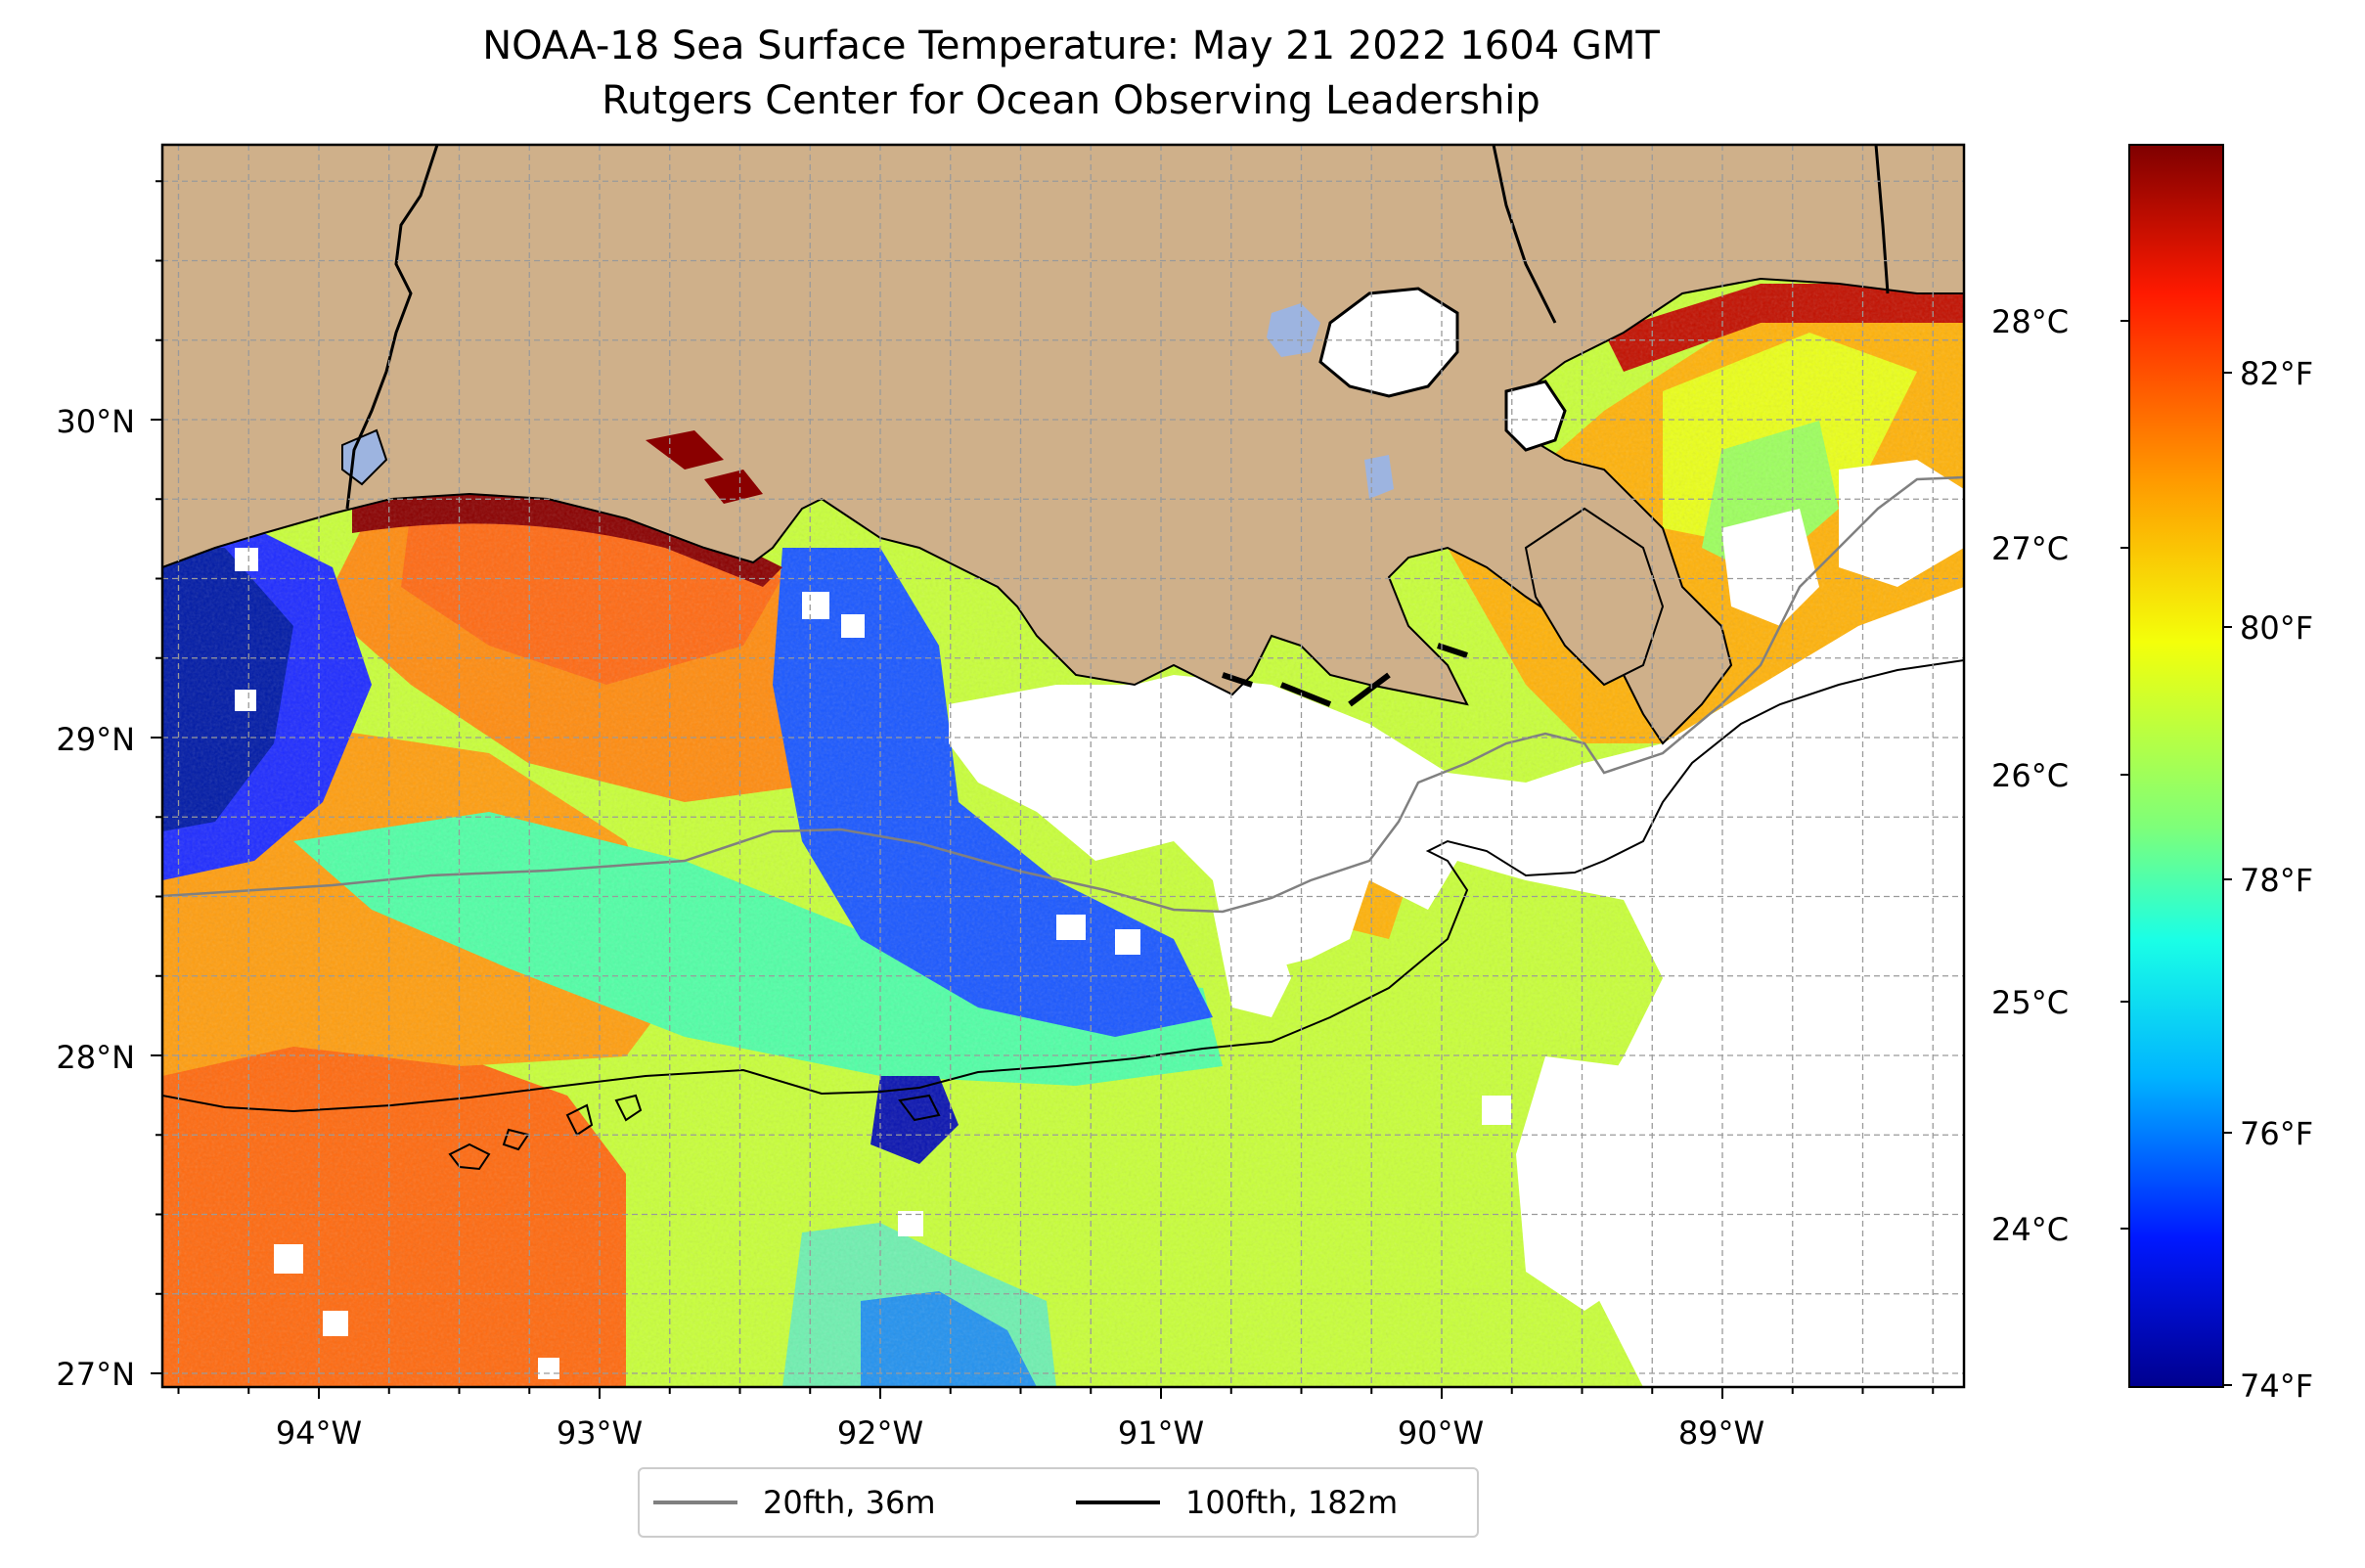 The image size is (2365, 1568). Describe the element at coordinates (2176, 766) in the screenshot. I see `colorbar` at that location.